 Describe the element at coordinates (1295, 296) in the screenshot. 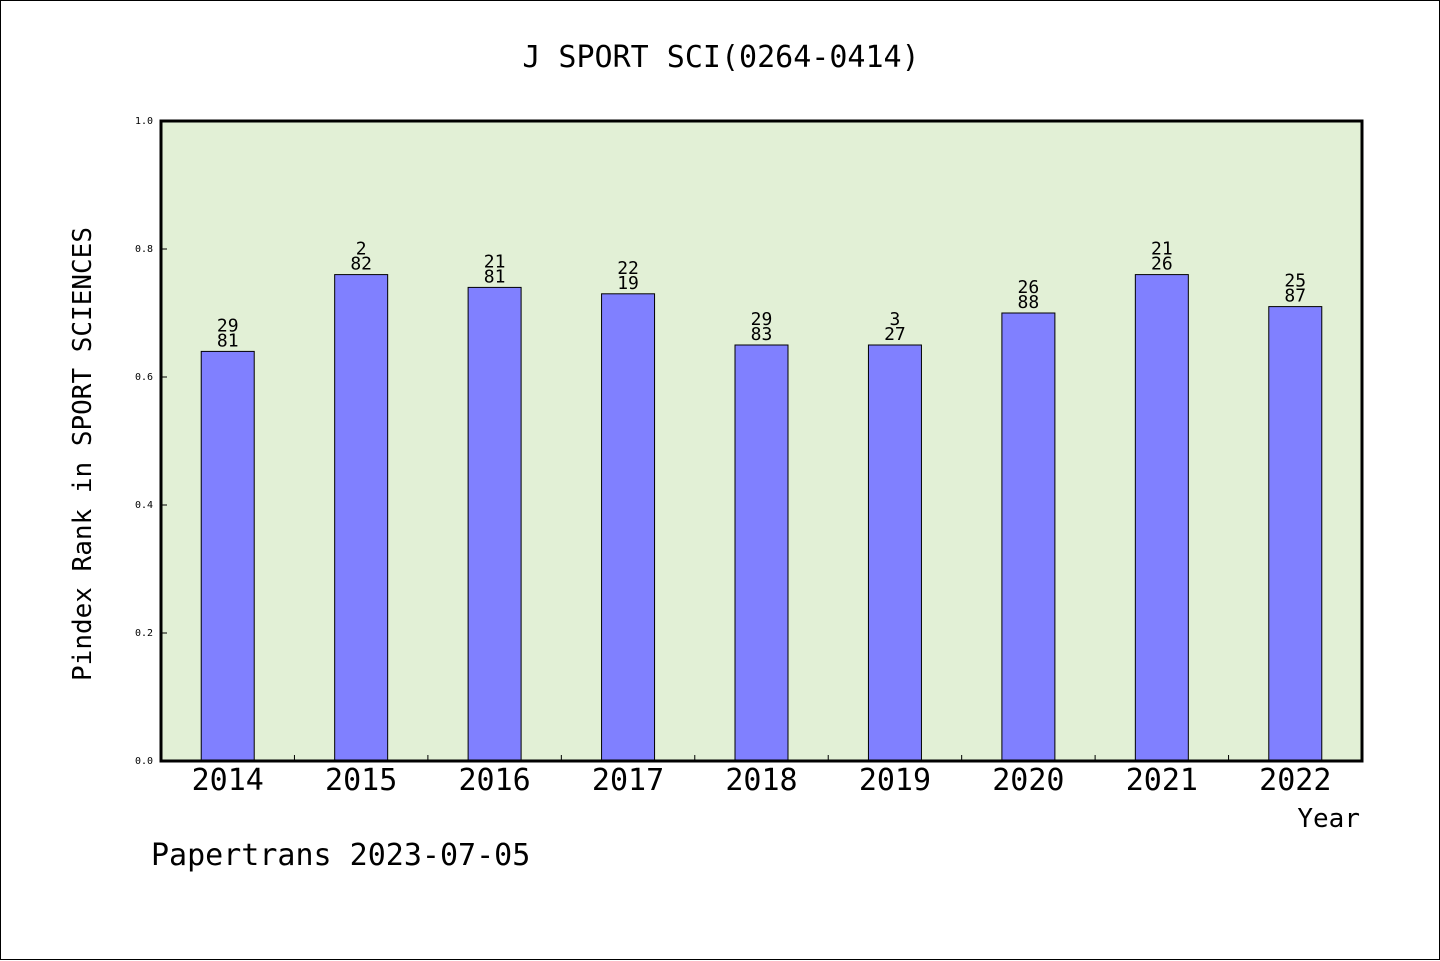

I see `bar-label-bottom: 87` at that location.